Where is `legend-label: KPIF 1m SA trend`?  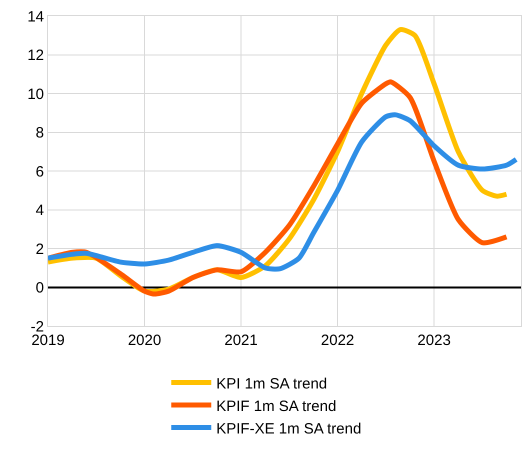 legend-label: KPIF 1m SA trend is located at coordinates (276, 406).